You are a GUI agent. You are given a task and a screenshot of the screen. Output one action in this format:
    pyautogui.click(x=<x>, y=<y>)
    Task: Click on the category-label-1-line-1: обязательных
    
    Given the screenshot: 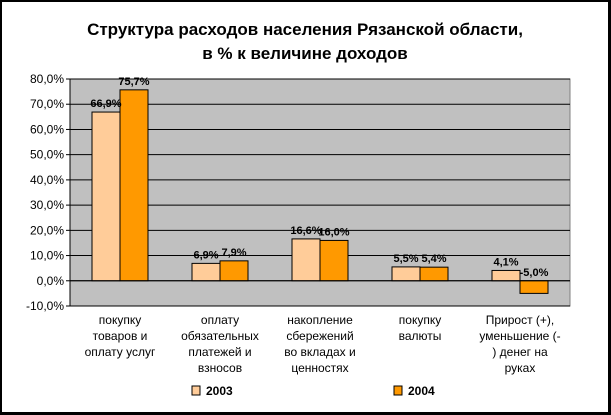 What is the action you would take?
    pyautogui.click(x=220, y=336)
    